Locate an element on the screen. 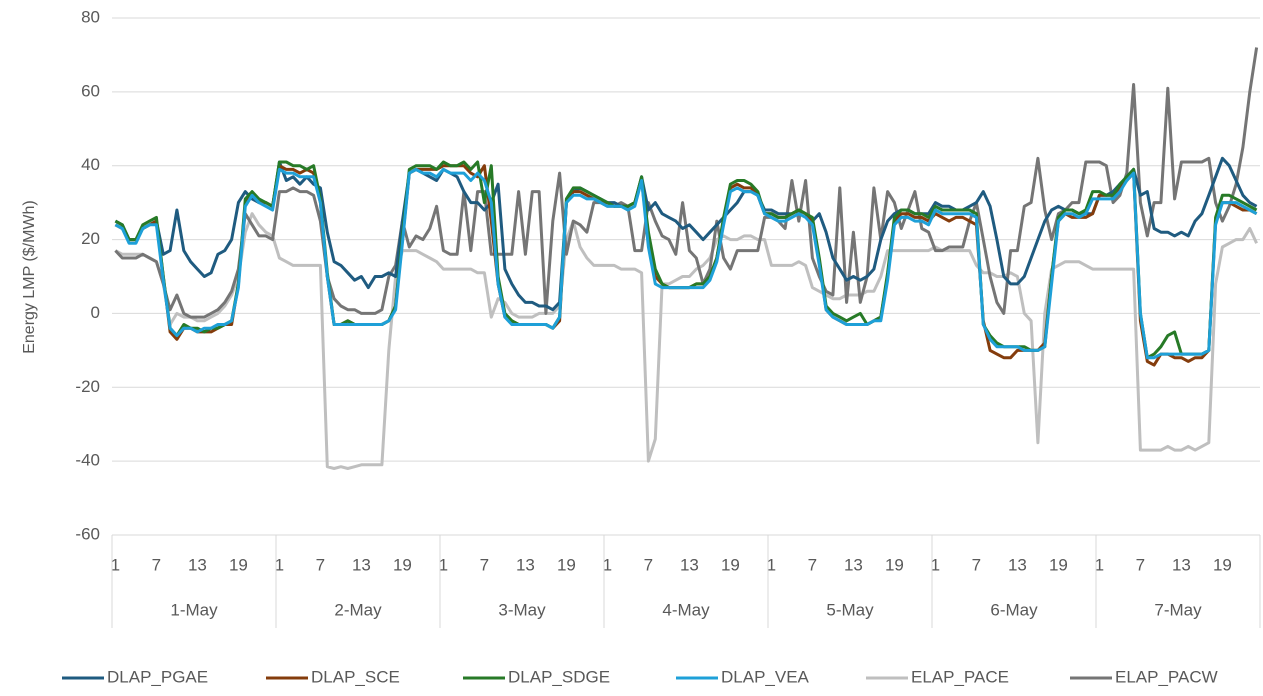 Image resolution: width=1263 pixels, height=696 pixels. y-tick-label: 0 is located at coordinates (95, 312).